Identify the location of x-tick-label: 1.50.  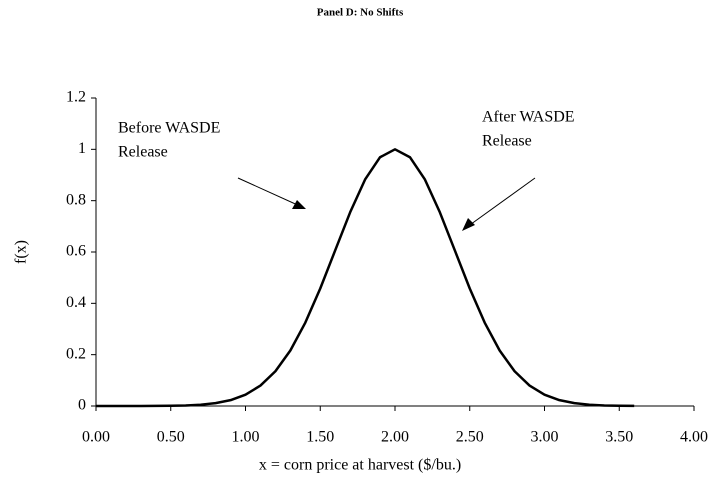
(320, 437).